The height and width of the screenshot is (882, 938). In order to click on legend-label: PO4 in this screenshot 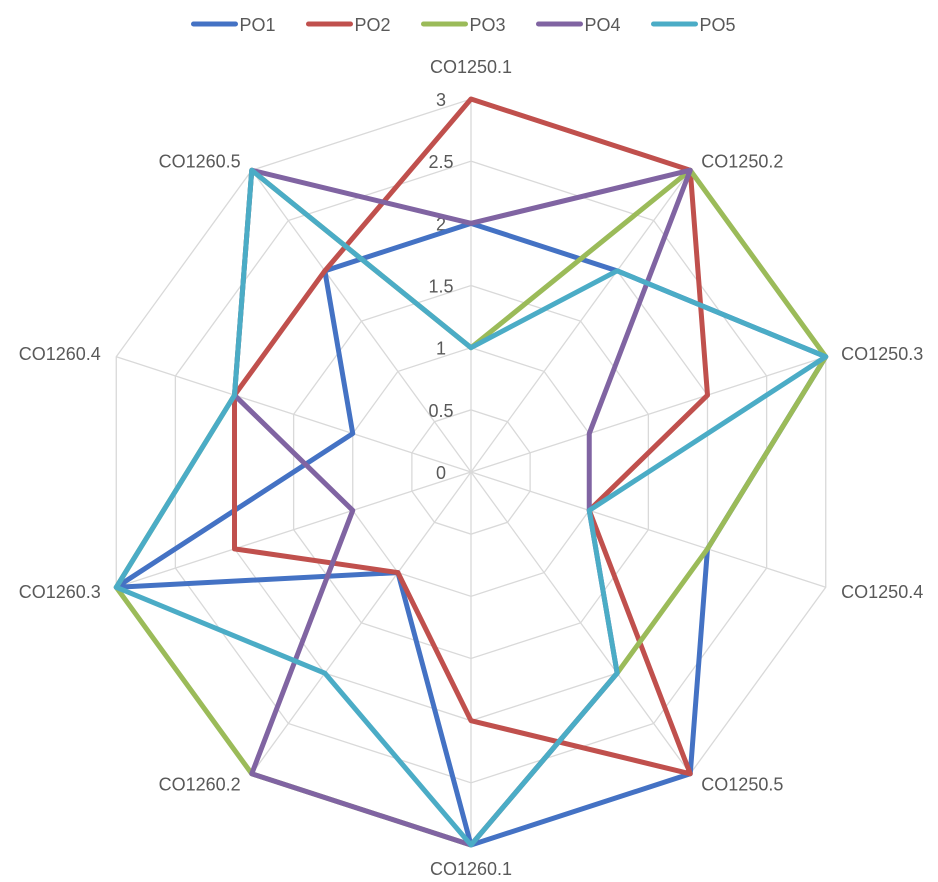, I will do `click(603, 25)`.